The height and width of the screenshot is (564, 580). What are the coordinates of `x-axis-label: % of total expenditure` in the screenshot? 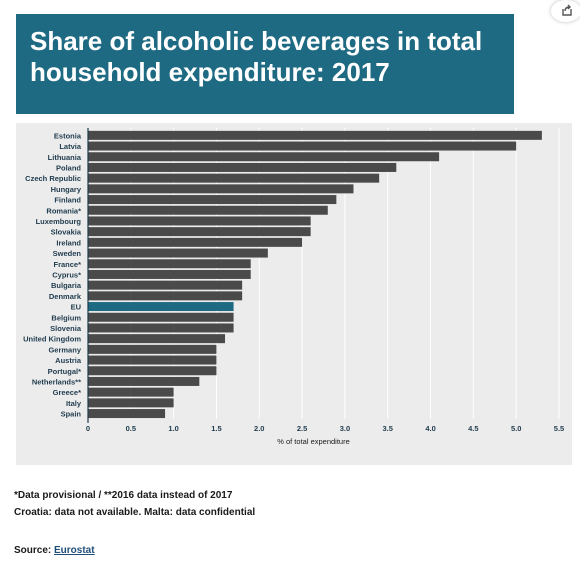 It's located at (313, 441).